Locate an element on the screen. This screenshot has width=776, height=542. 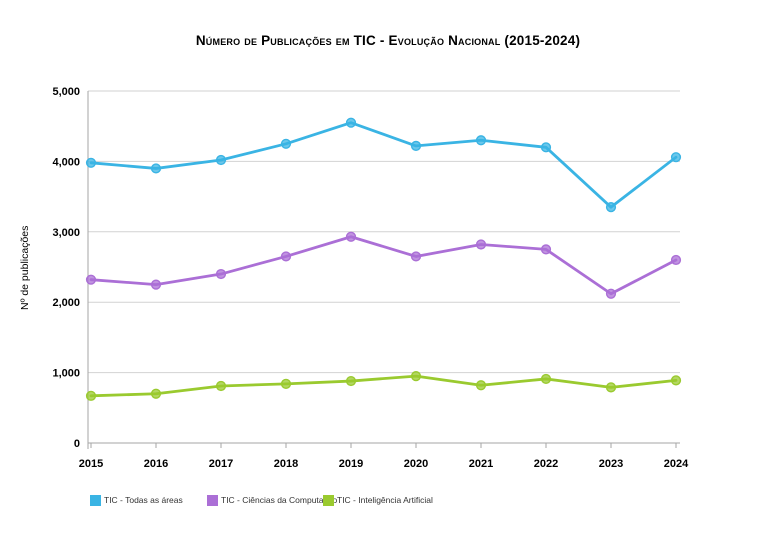
x-tick-label-2016: 2016 is located at coordinates (156, 464).